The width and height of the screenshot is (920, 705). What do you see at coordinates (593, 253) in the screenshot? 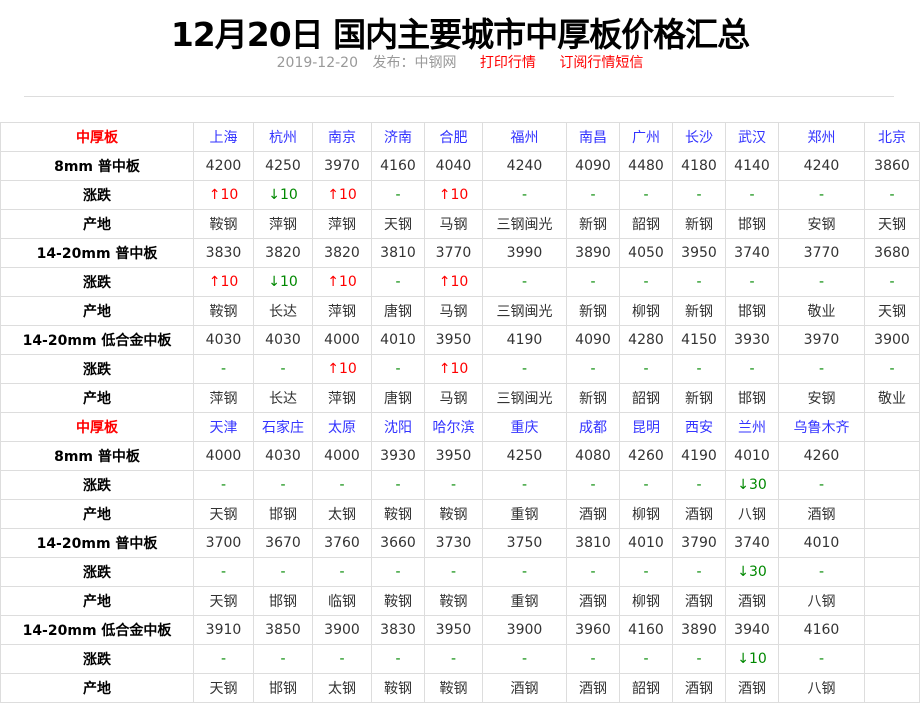
I see `price-cell: 3890` at bounding box center [593, 253].